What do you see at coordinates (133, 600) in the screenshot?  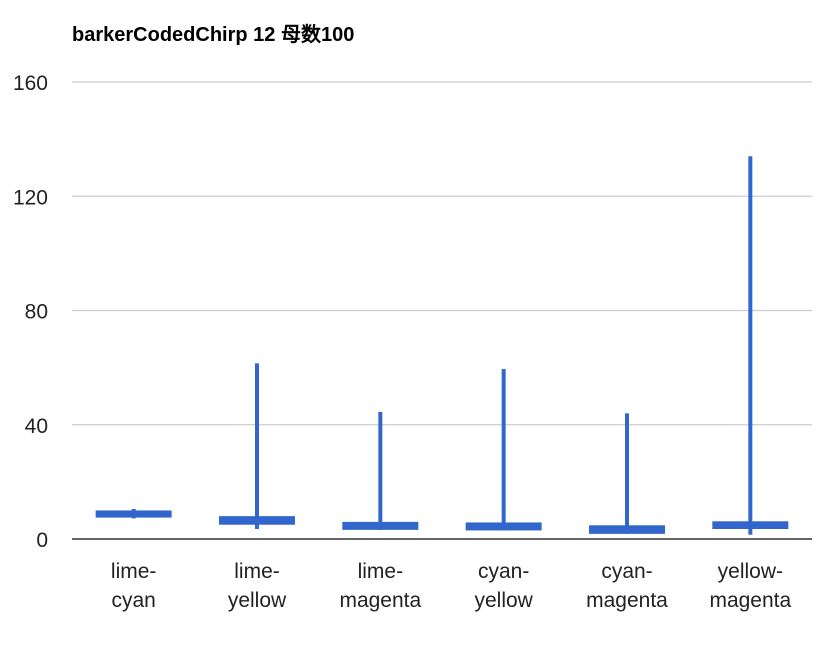 I see `x-tick-label: cyan` at bounding box center [133, 600].